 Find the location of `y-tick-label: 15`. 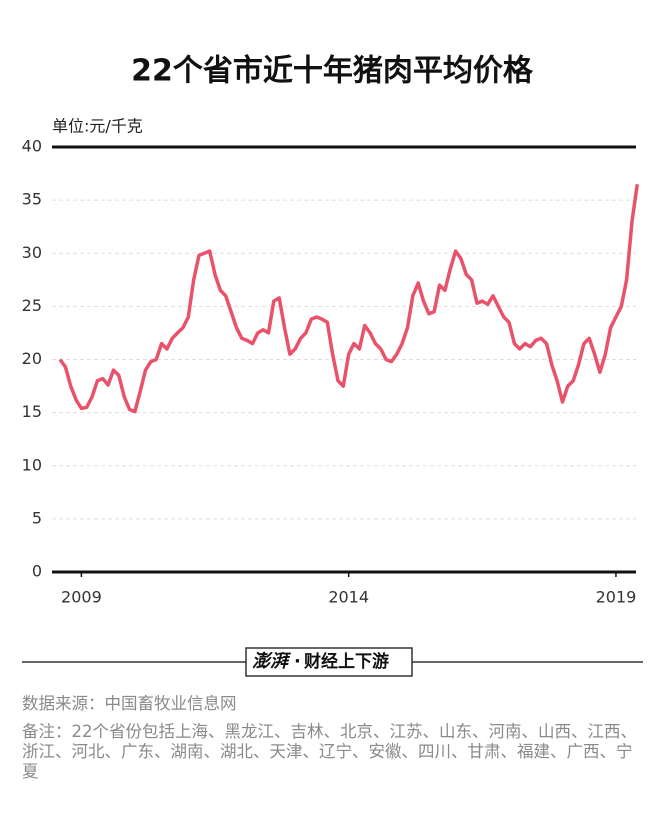

y-tick-label: 15 is located at coordinates (32, 411).